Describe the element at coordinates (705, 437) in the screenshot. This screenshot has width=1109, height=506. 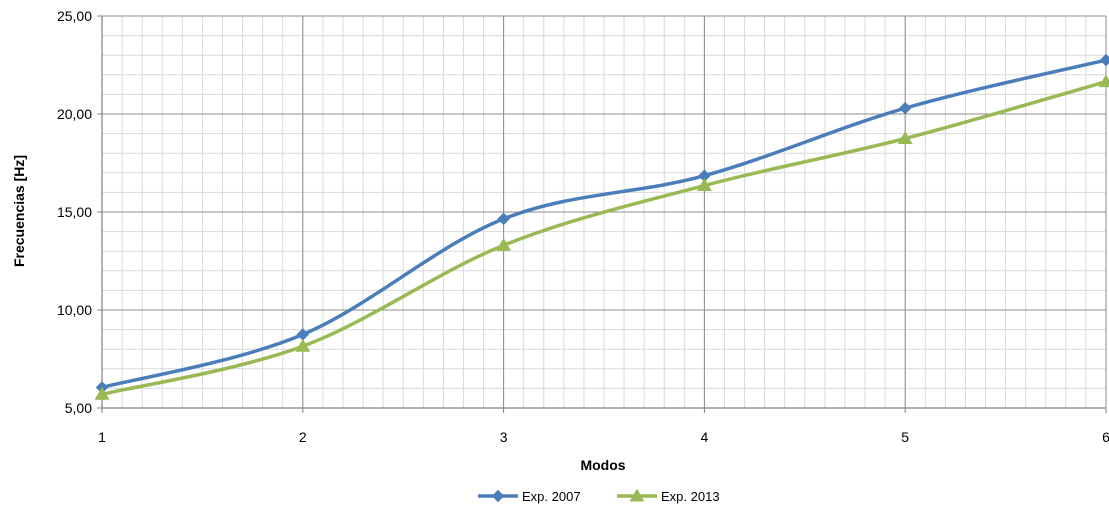
I see `x-tick-label: 4` at that location.